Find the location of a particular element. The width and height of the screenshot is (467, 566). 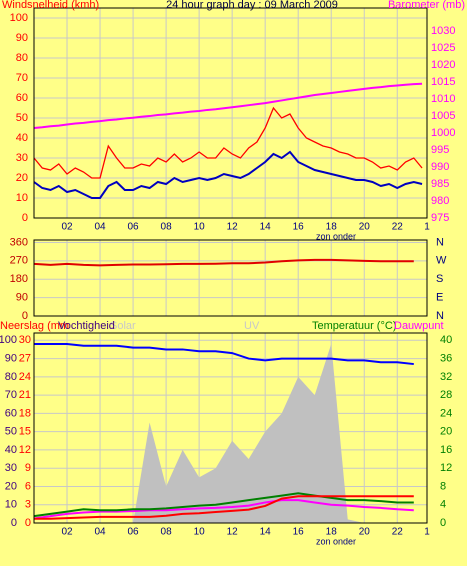

x-tick-label: 1 is located at coordinates (427, 227).